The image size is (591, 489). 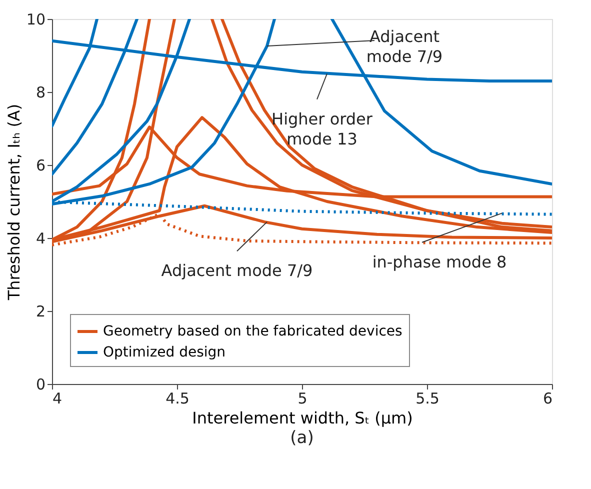 I want to click on text: (a), so click(x=302, y=438).